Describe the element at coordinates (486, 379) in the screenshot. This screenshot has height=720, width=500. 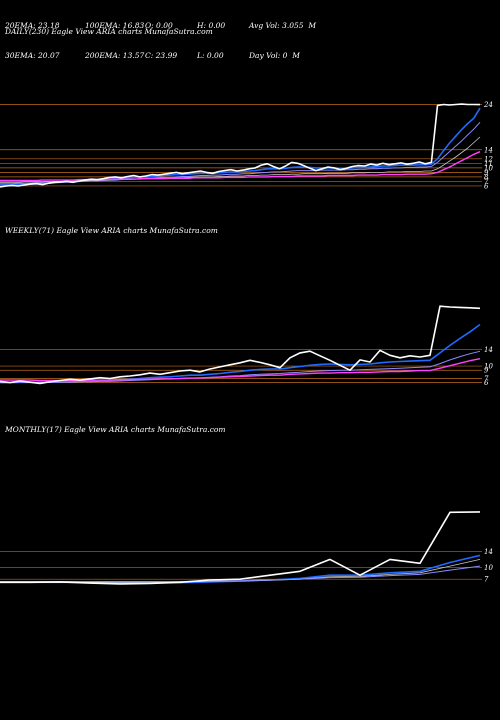
I see `weekly-y-tick-label: 7` at that location.